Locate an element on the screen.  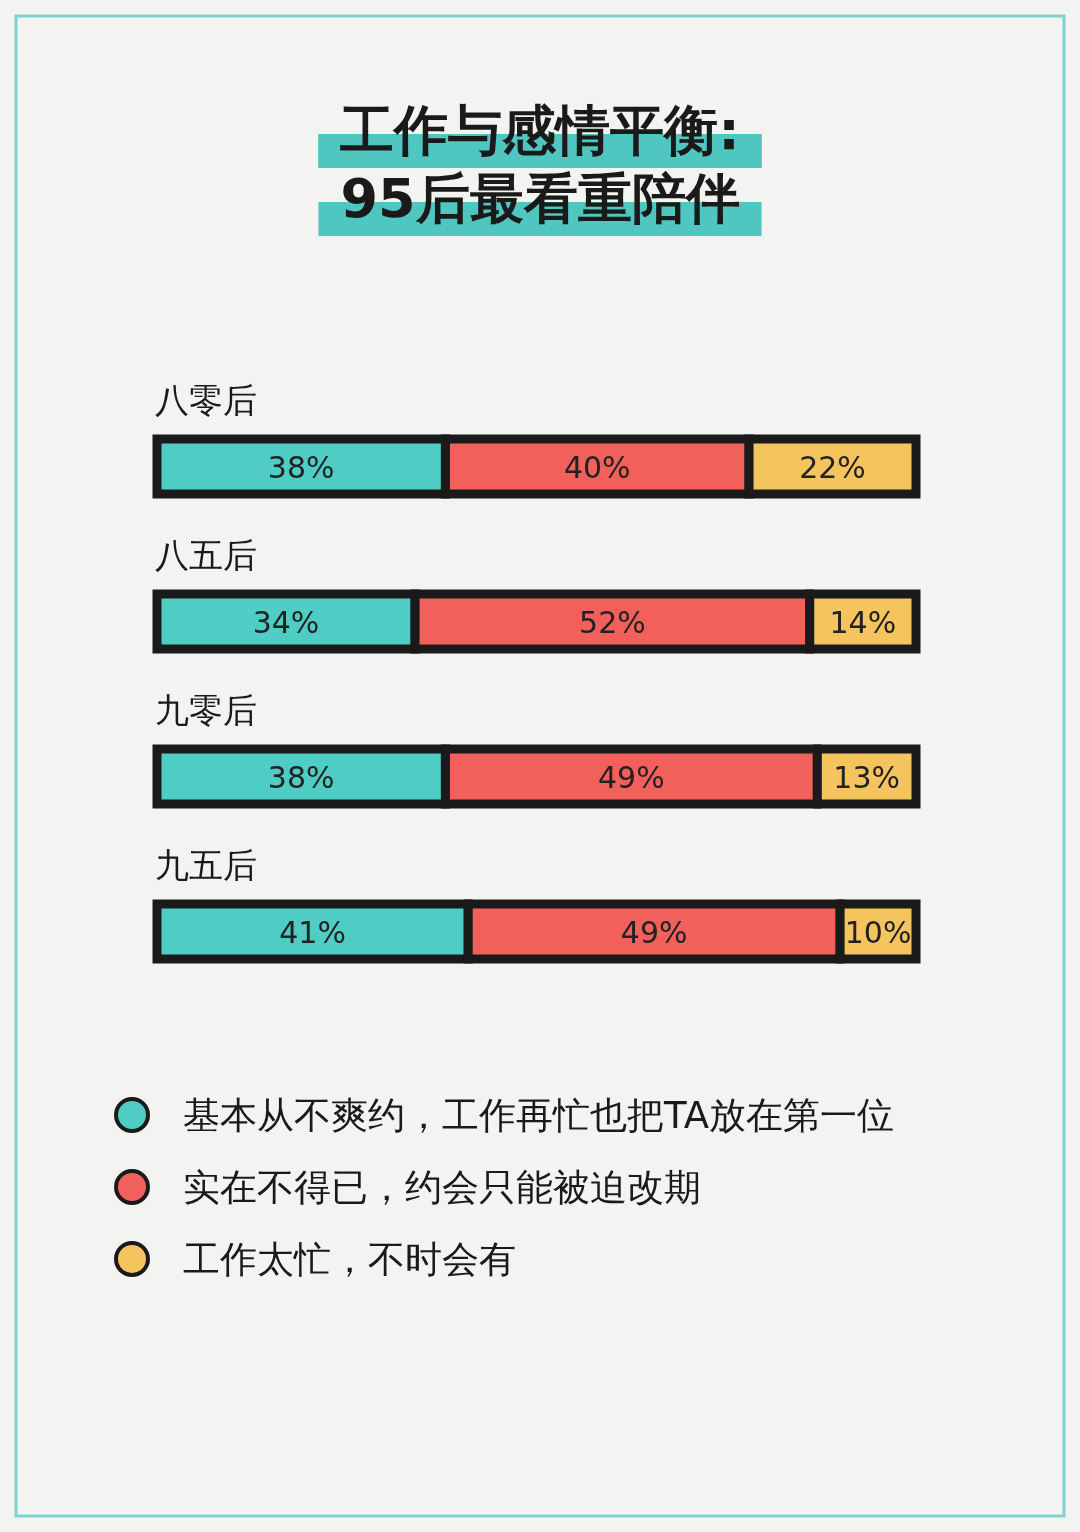
data-label: 52% is located at coordinates (612, 622).